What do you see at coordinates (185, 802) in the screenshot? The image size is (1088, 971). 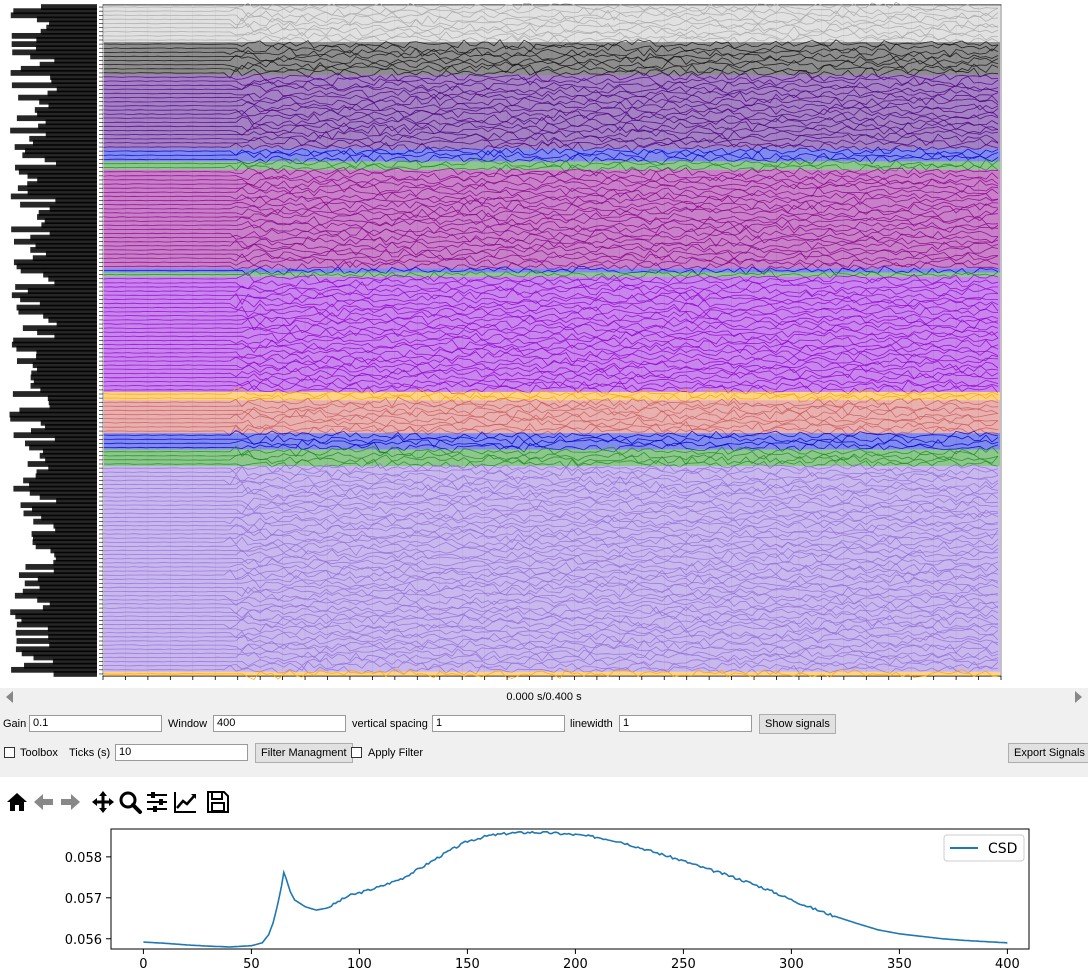 I see `edit-axis-icon` at bounding box center [185, 802].